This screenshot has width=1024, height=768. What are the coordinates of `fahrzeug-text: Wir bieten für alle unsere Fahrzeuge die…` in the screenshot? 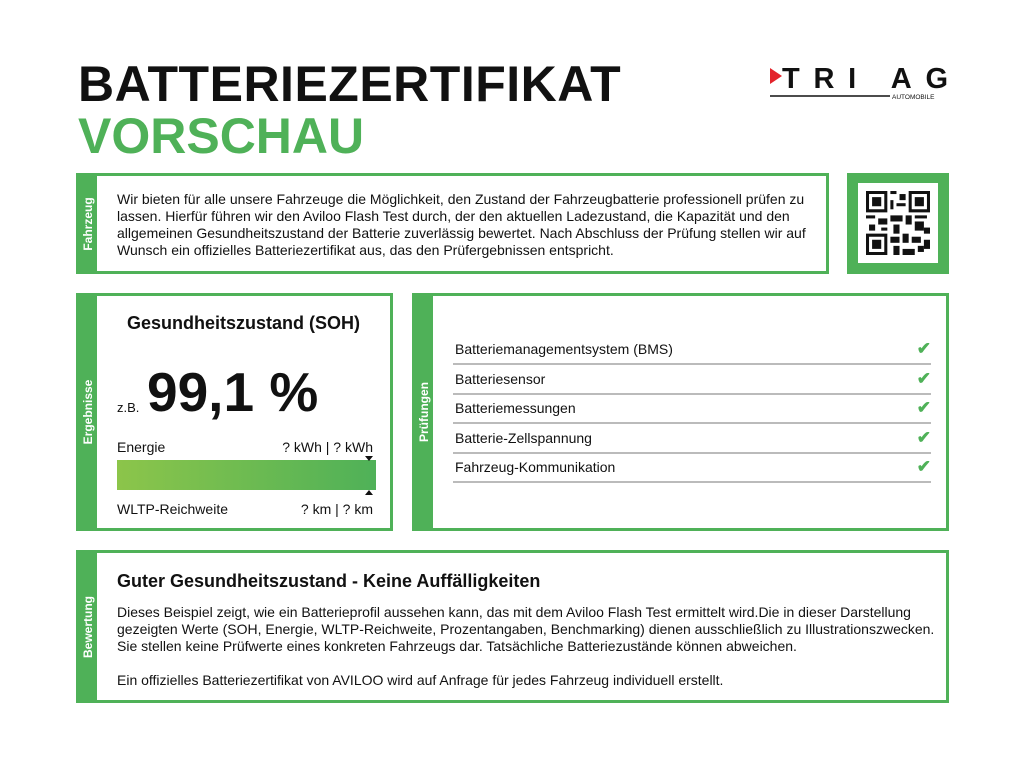 It's located at (461, 224).